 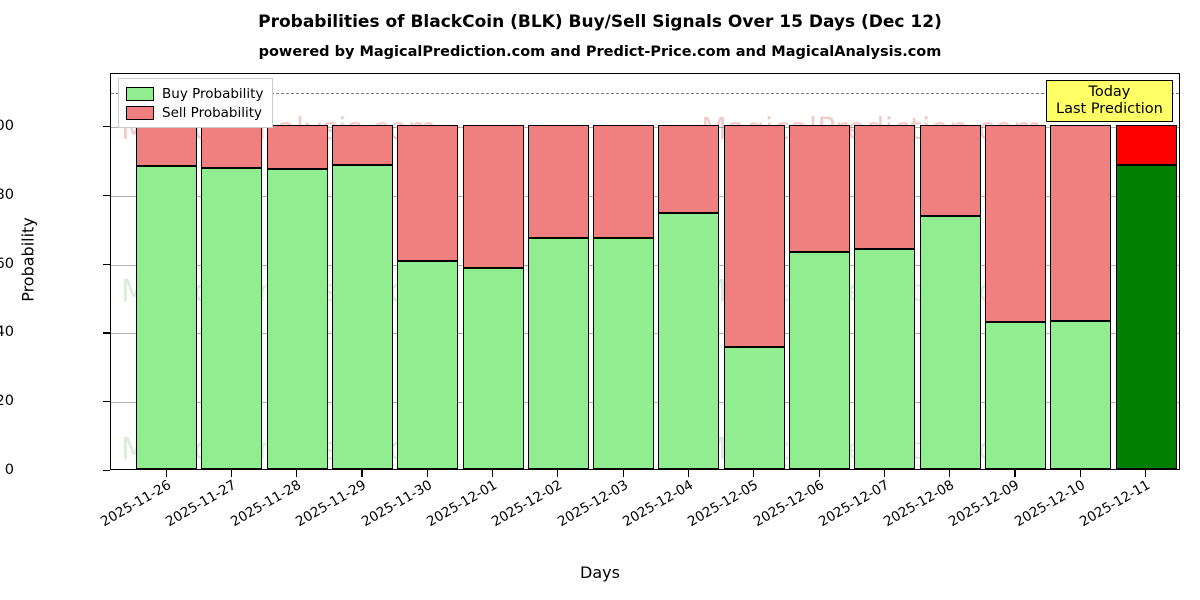 What do you see at coordinates (1109, 108) in the screenshot?
I see `today-annotation-line2: Last Prediction` at bounding box center [1109, 108].